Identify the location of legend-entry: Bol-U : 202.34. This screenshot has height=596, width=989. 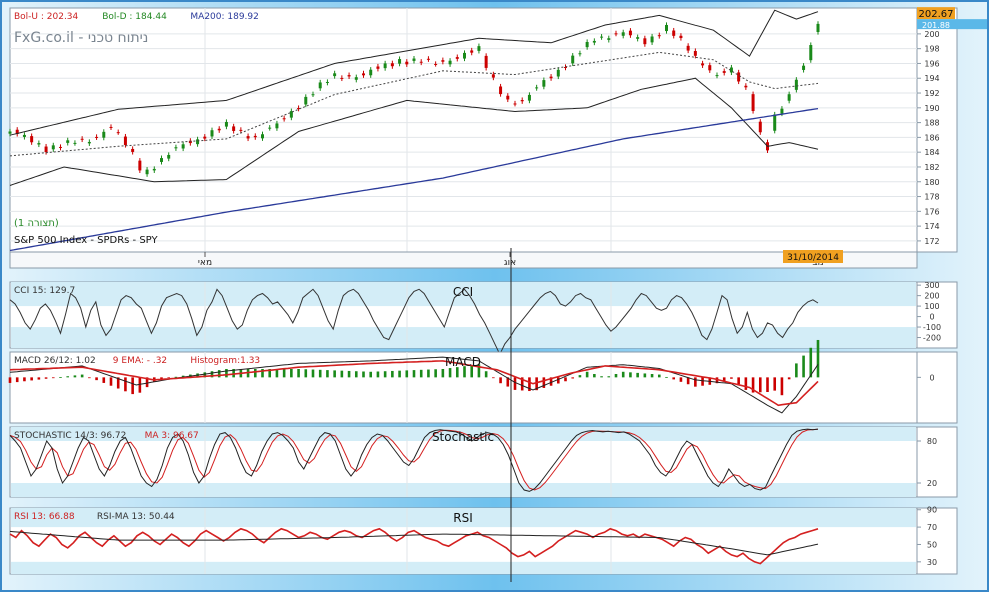
(46, 17).